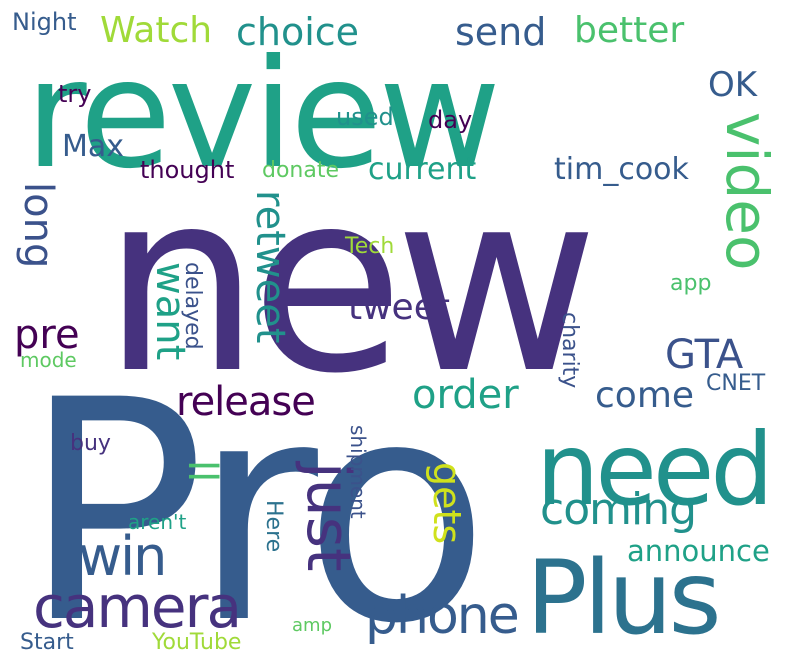 Image resolution: width=800 pixels, height=663 pixels. Describe the element at coordinates (197, 642) in the screenshot. I see `word-youtube: YouTube` at that location.